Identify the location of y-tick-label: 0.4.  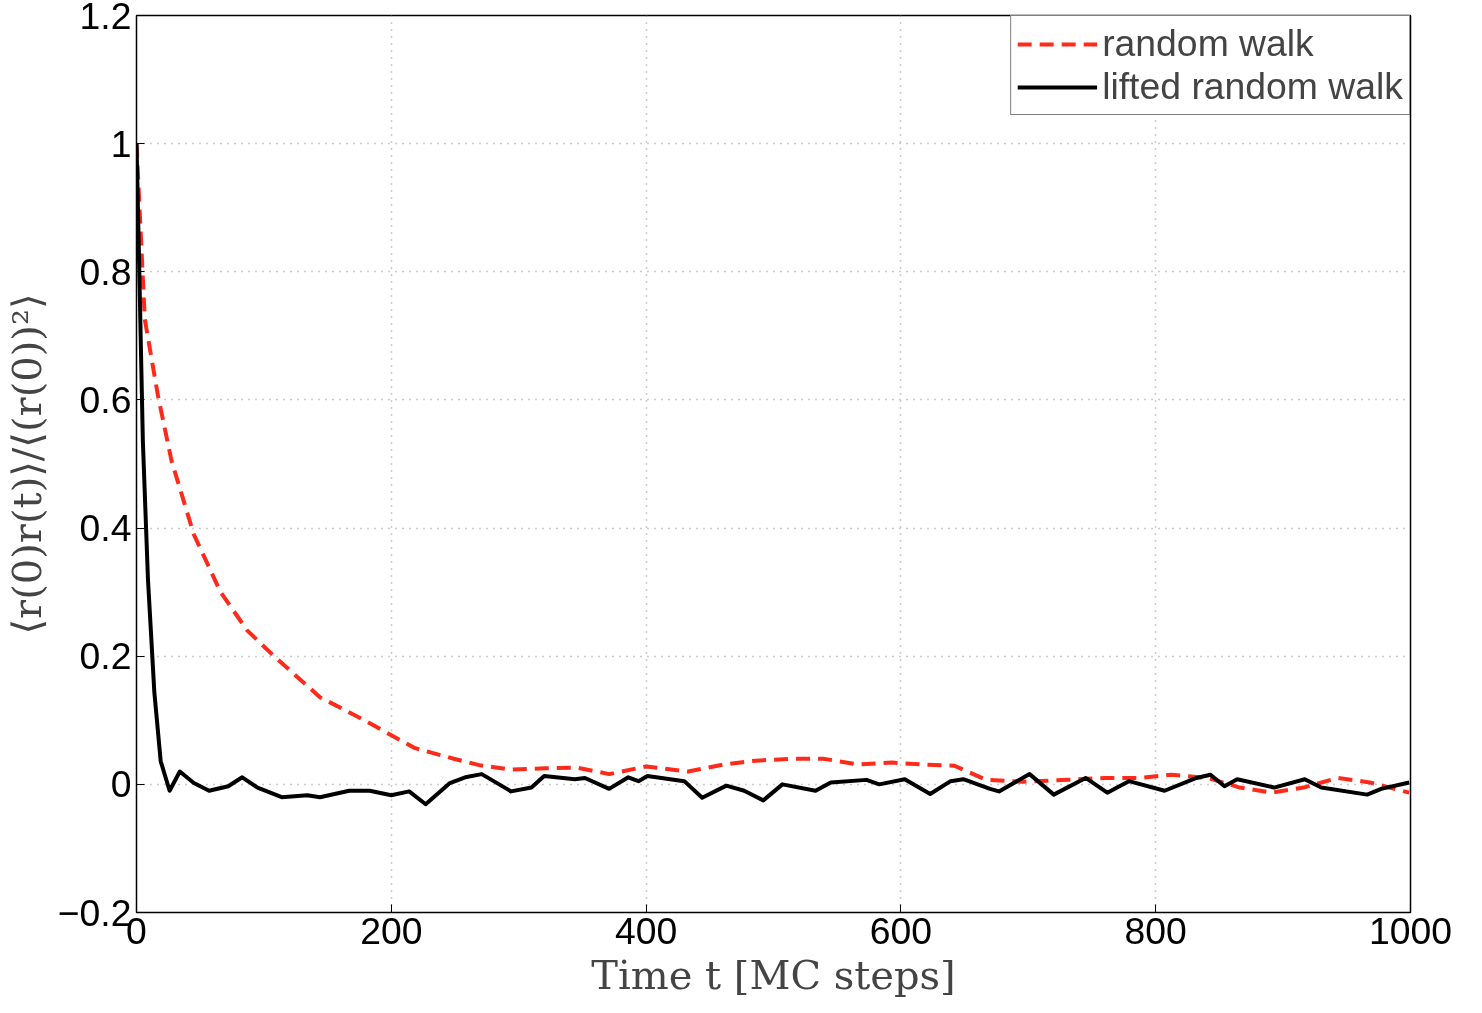
(105, 528).